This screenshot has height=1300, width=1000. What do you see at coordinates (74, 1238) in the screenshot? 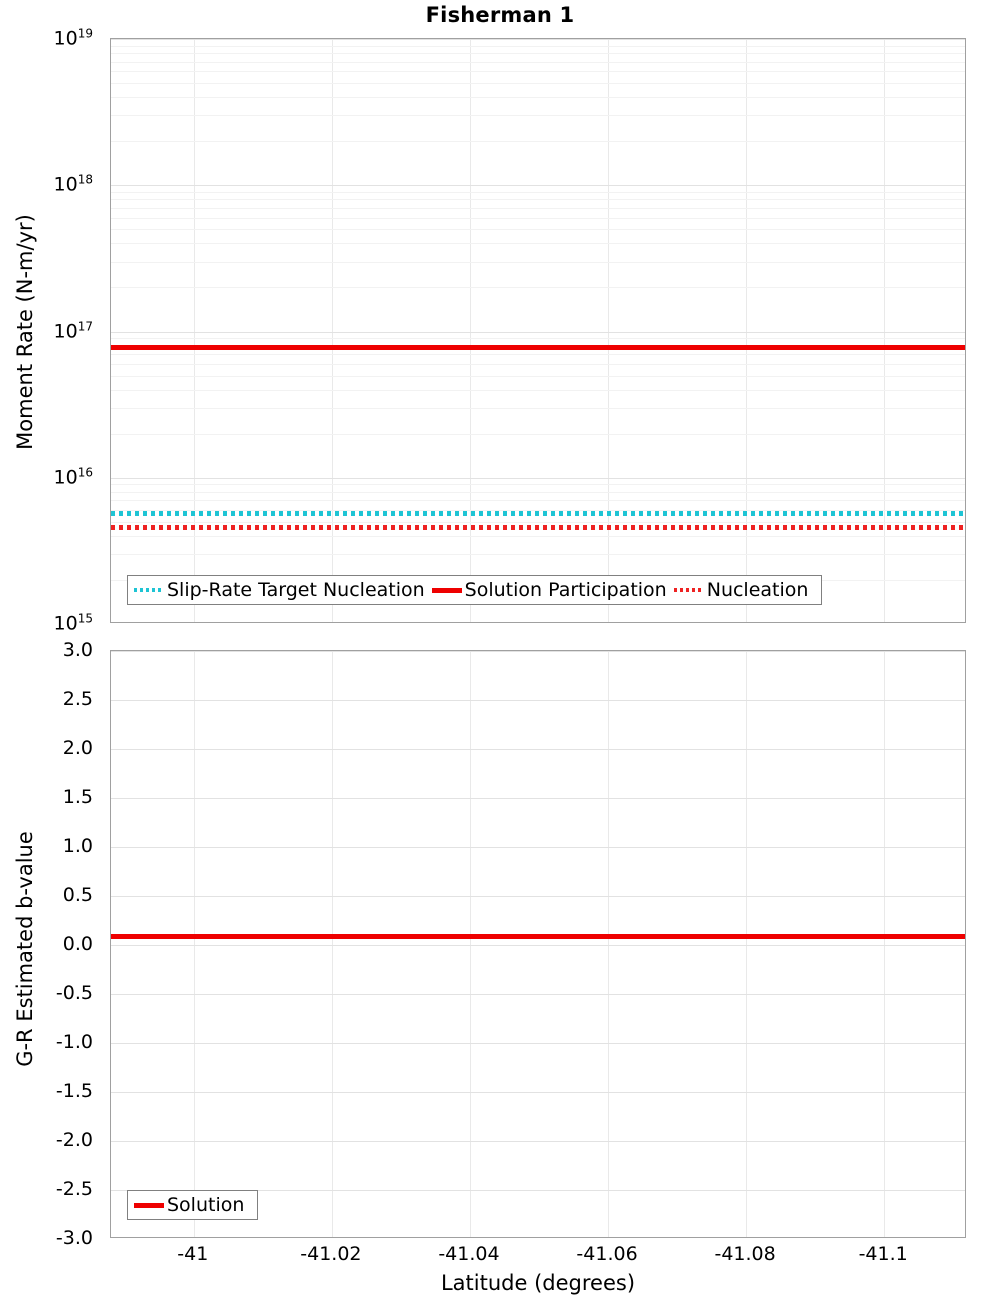
I see `y-tick-label: -3.0` at bounding box center [74, 1238].